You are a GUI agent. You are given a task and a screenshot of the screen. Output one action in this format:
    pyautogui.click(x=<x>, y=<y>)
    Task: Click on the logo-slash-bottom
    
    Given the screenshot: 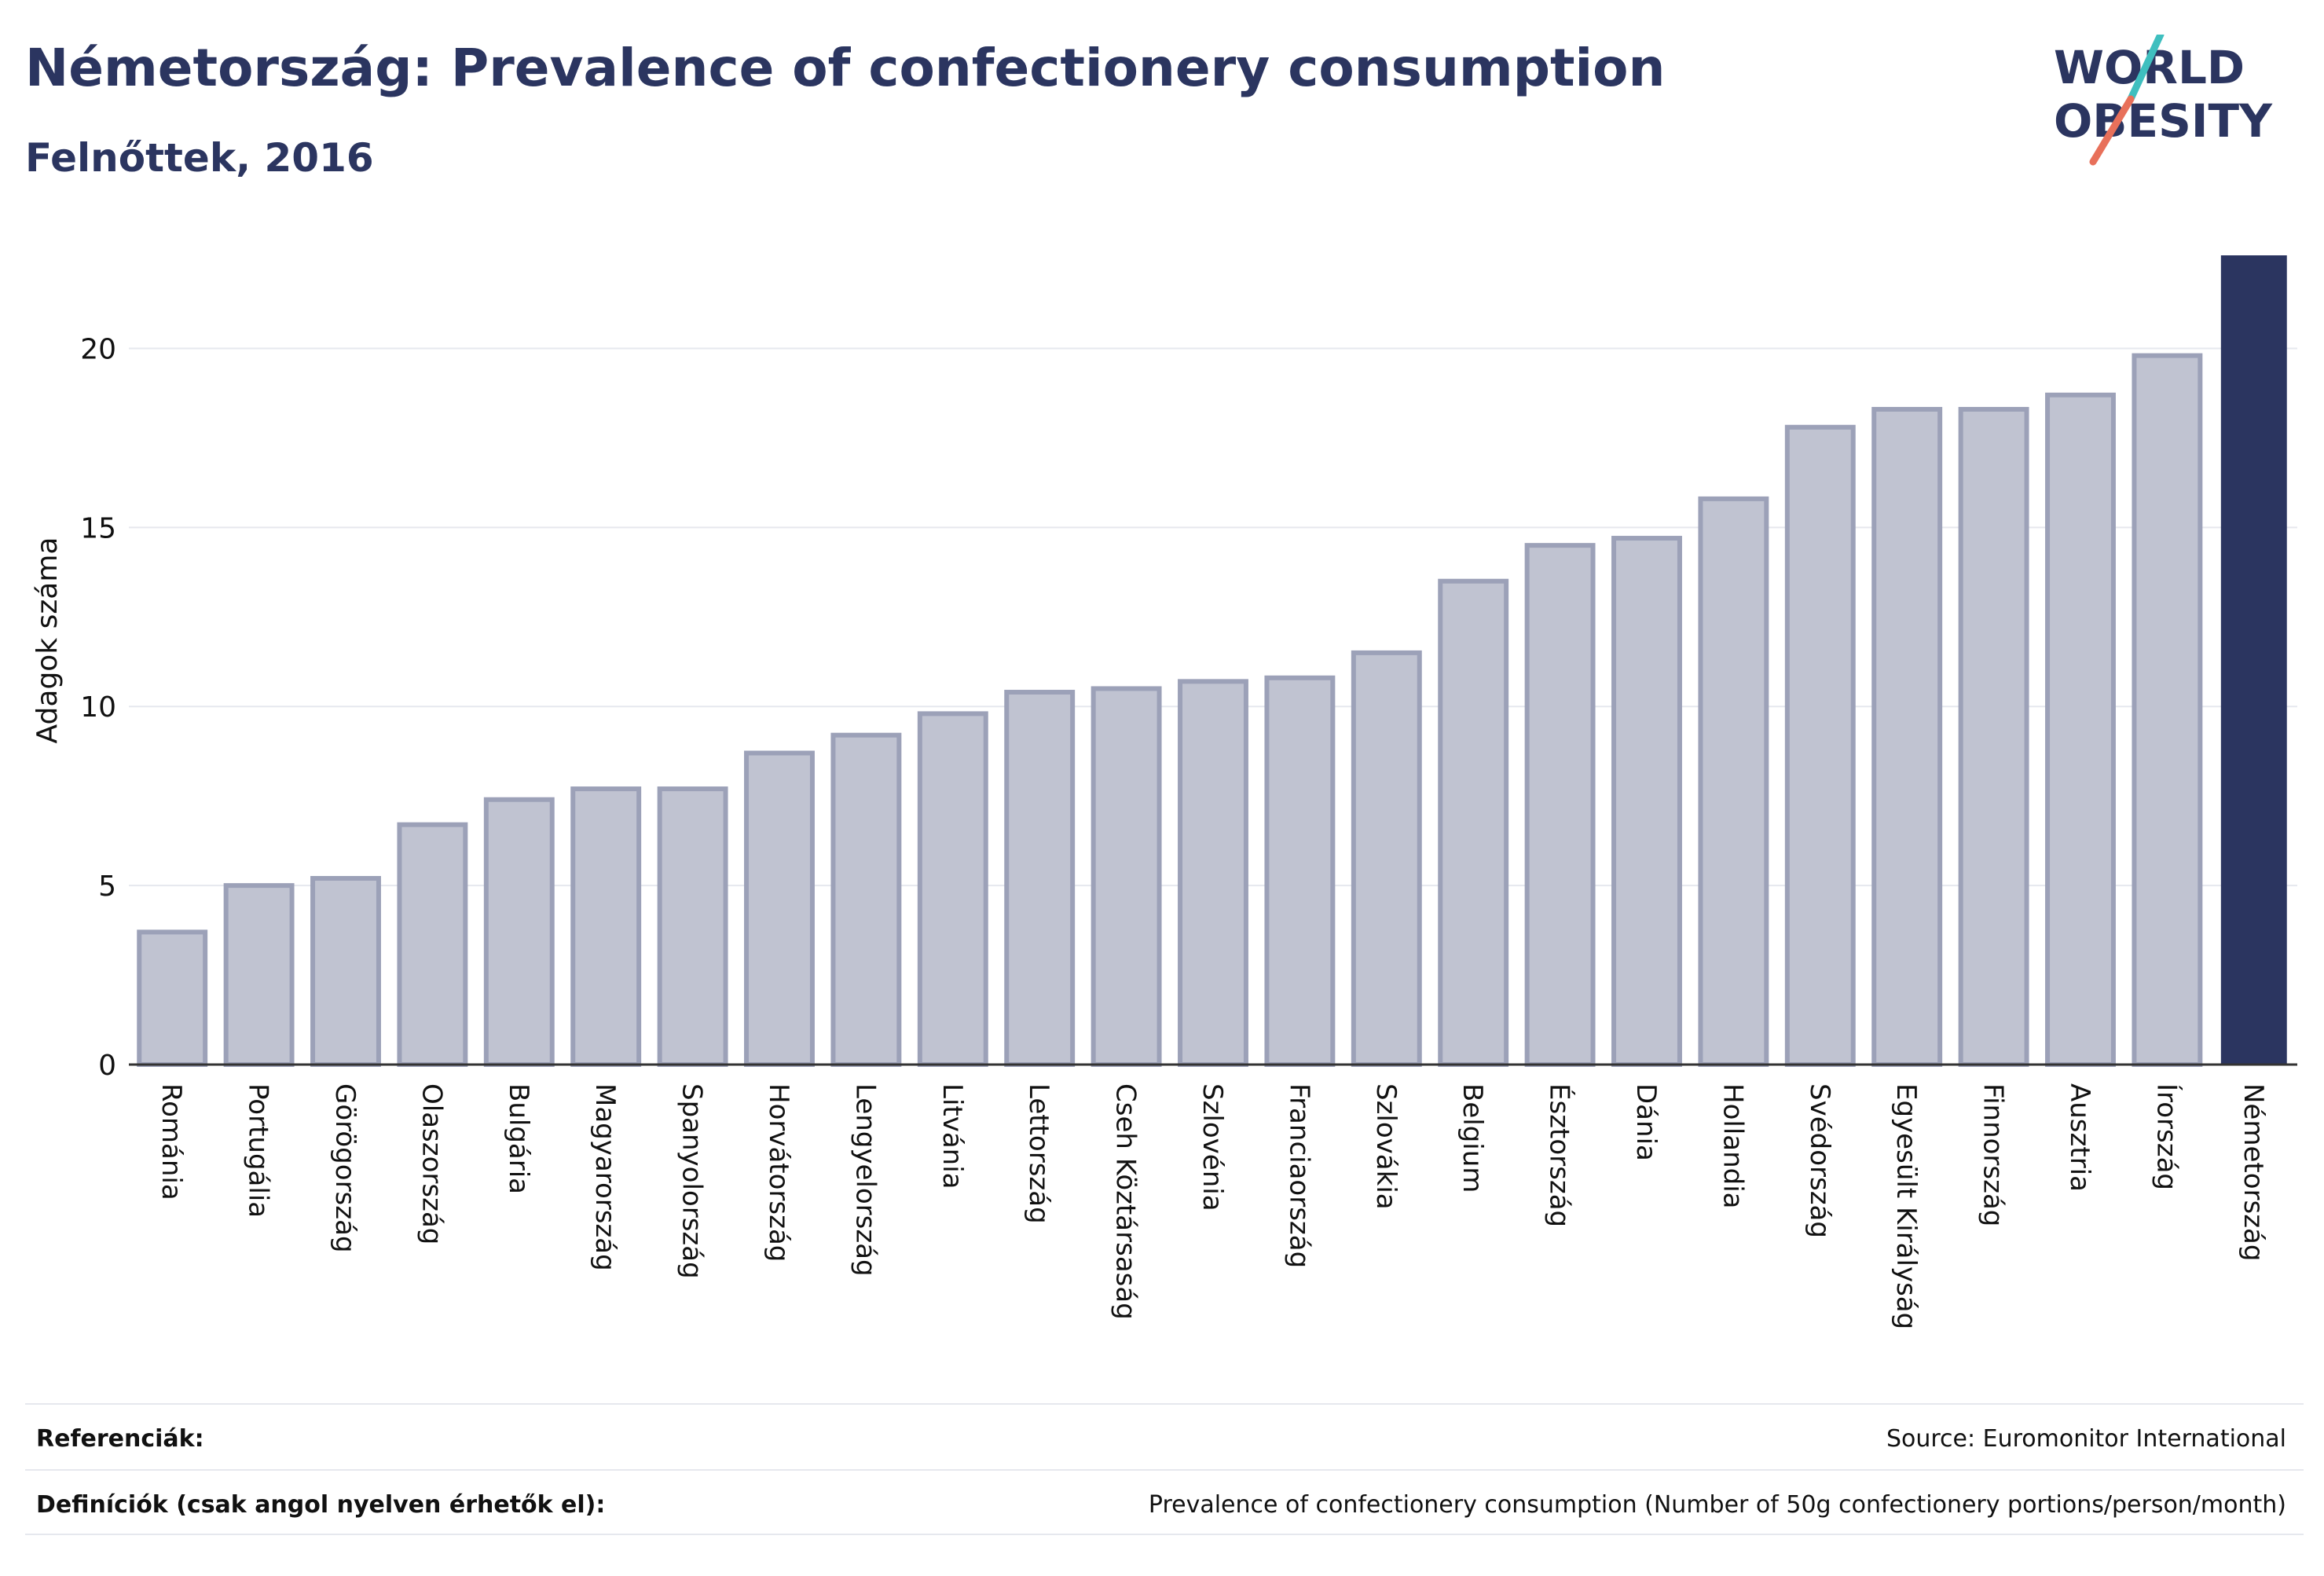 What is the action you would take?
    pyautogui.click(x=2112, y=130)
    